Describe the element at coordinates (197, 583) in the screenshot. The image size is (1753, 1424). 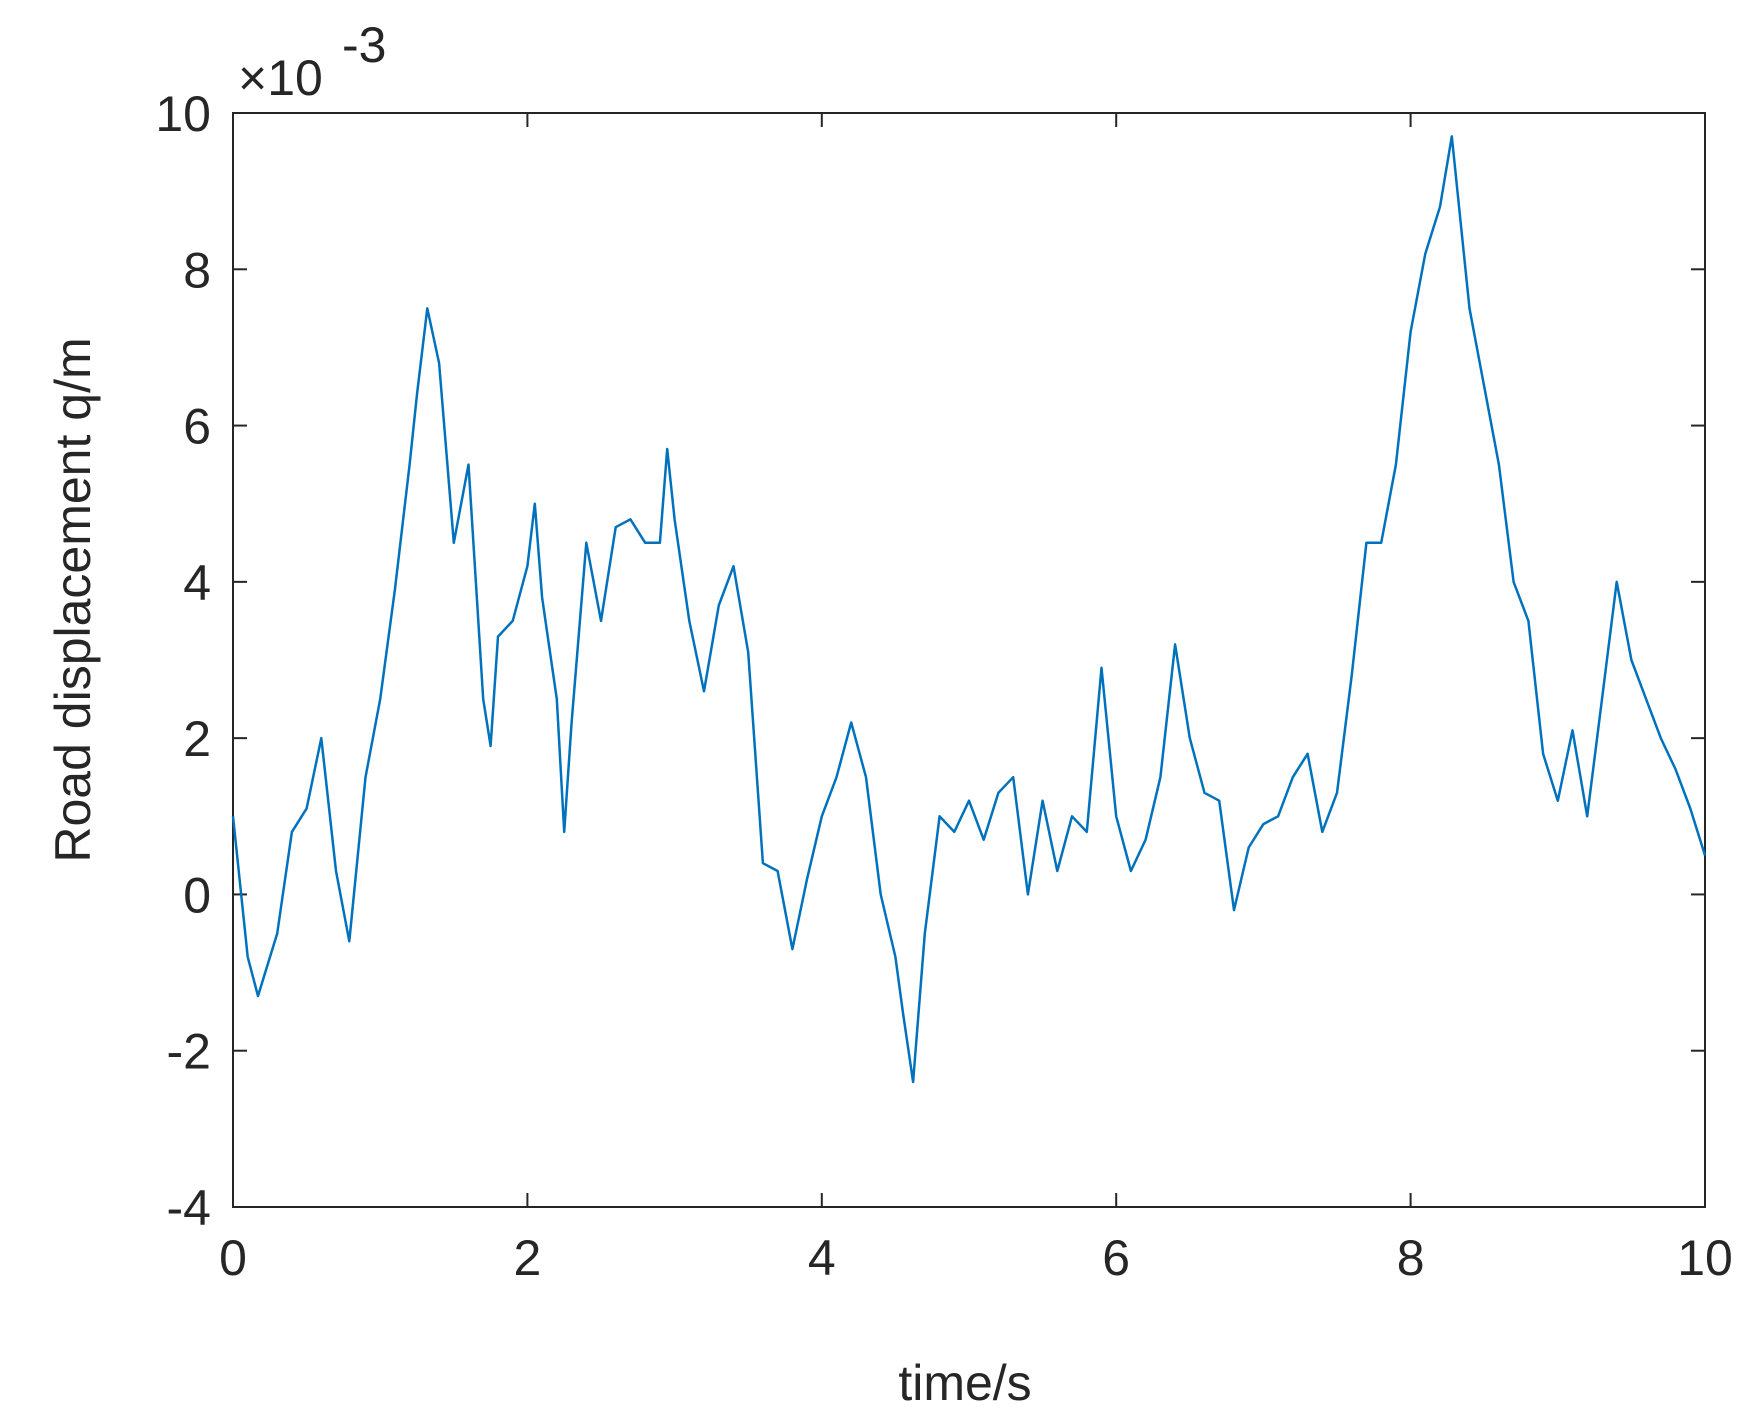
I see `y-tick-label: 4` at that location.